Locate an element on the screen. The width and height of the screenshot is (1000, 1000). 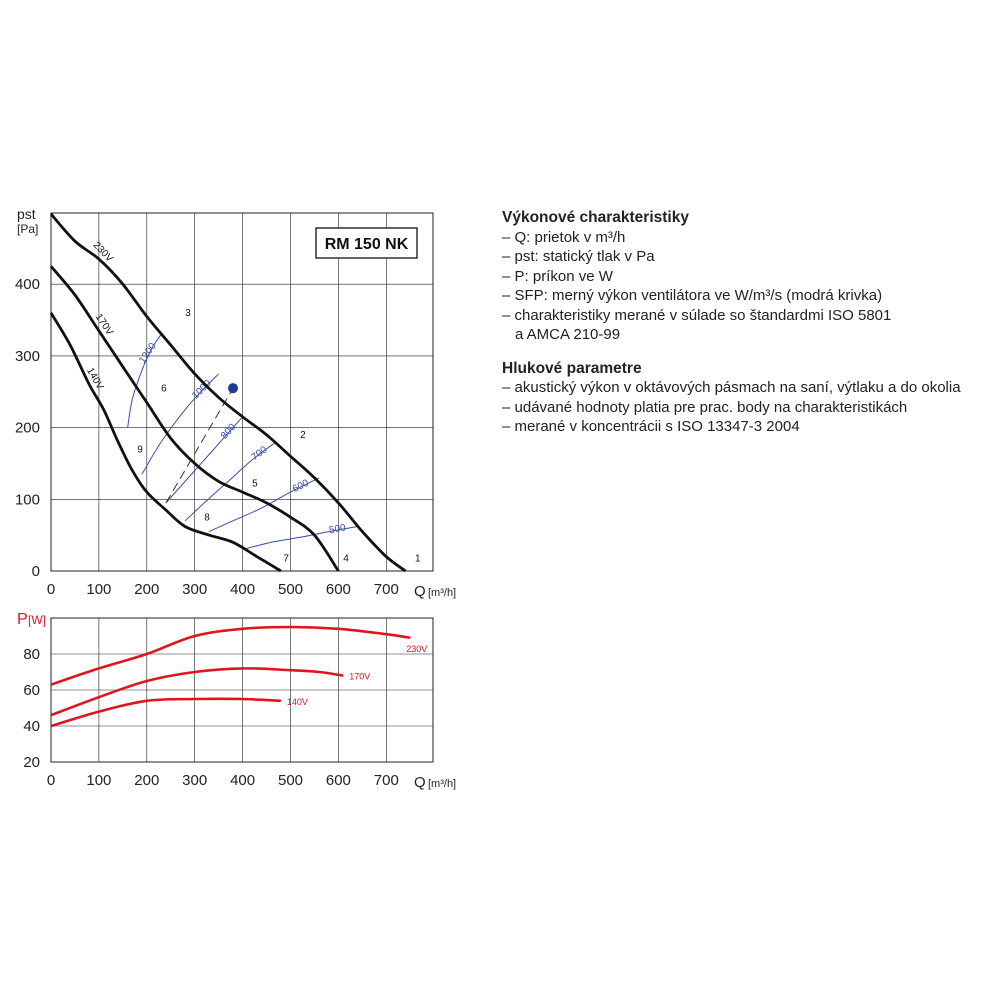
system-line is located at coordinates (199, 445).